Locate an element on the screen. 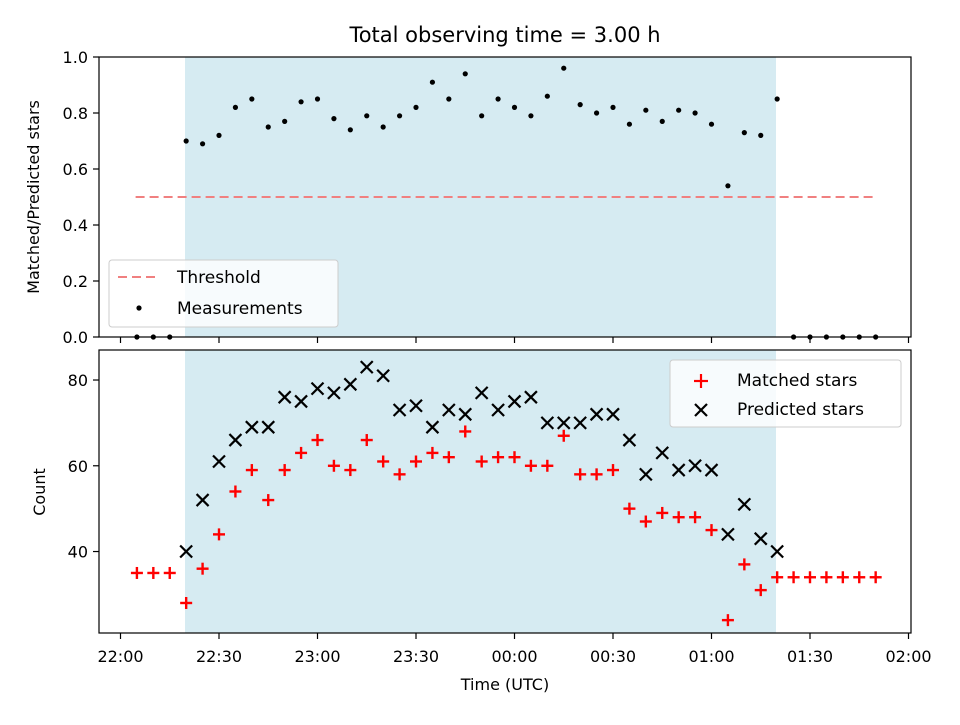 This screenshot has height=725, width=960. x-tick-label: 23:30 is located at coordinates (416, 656).